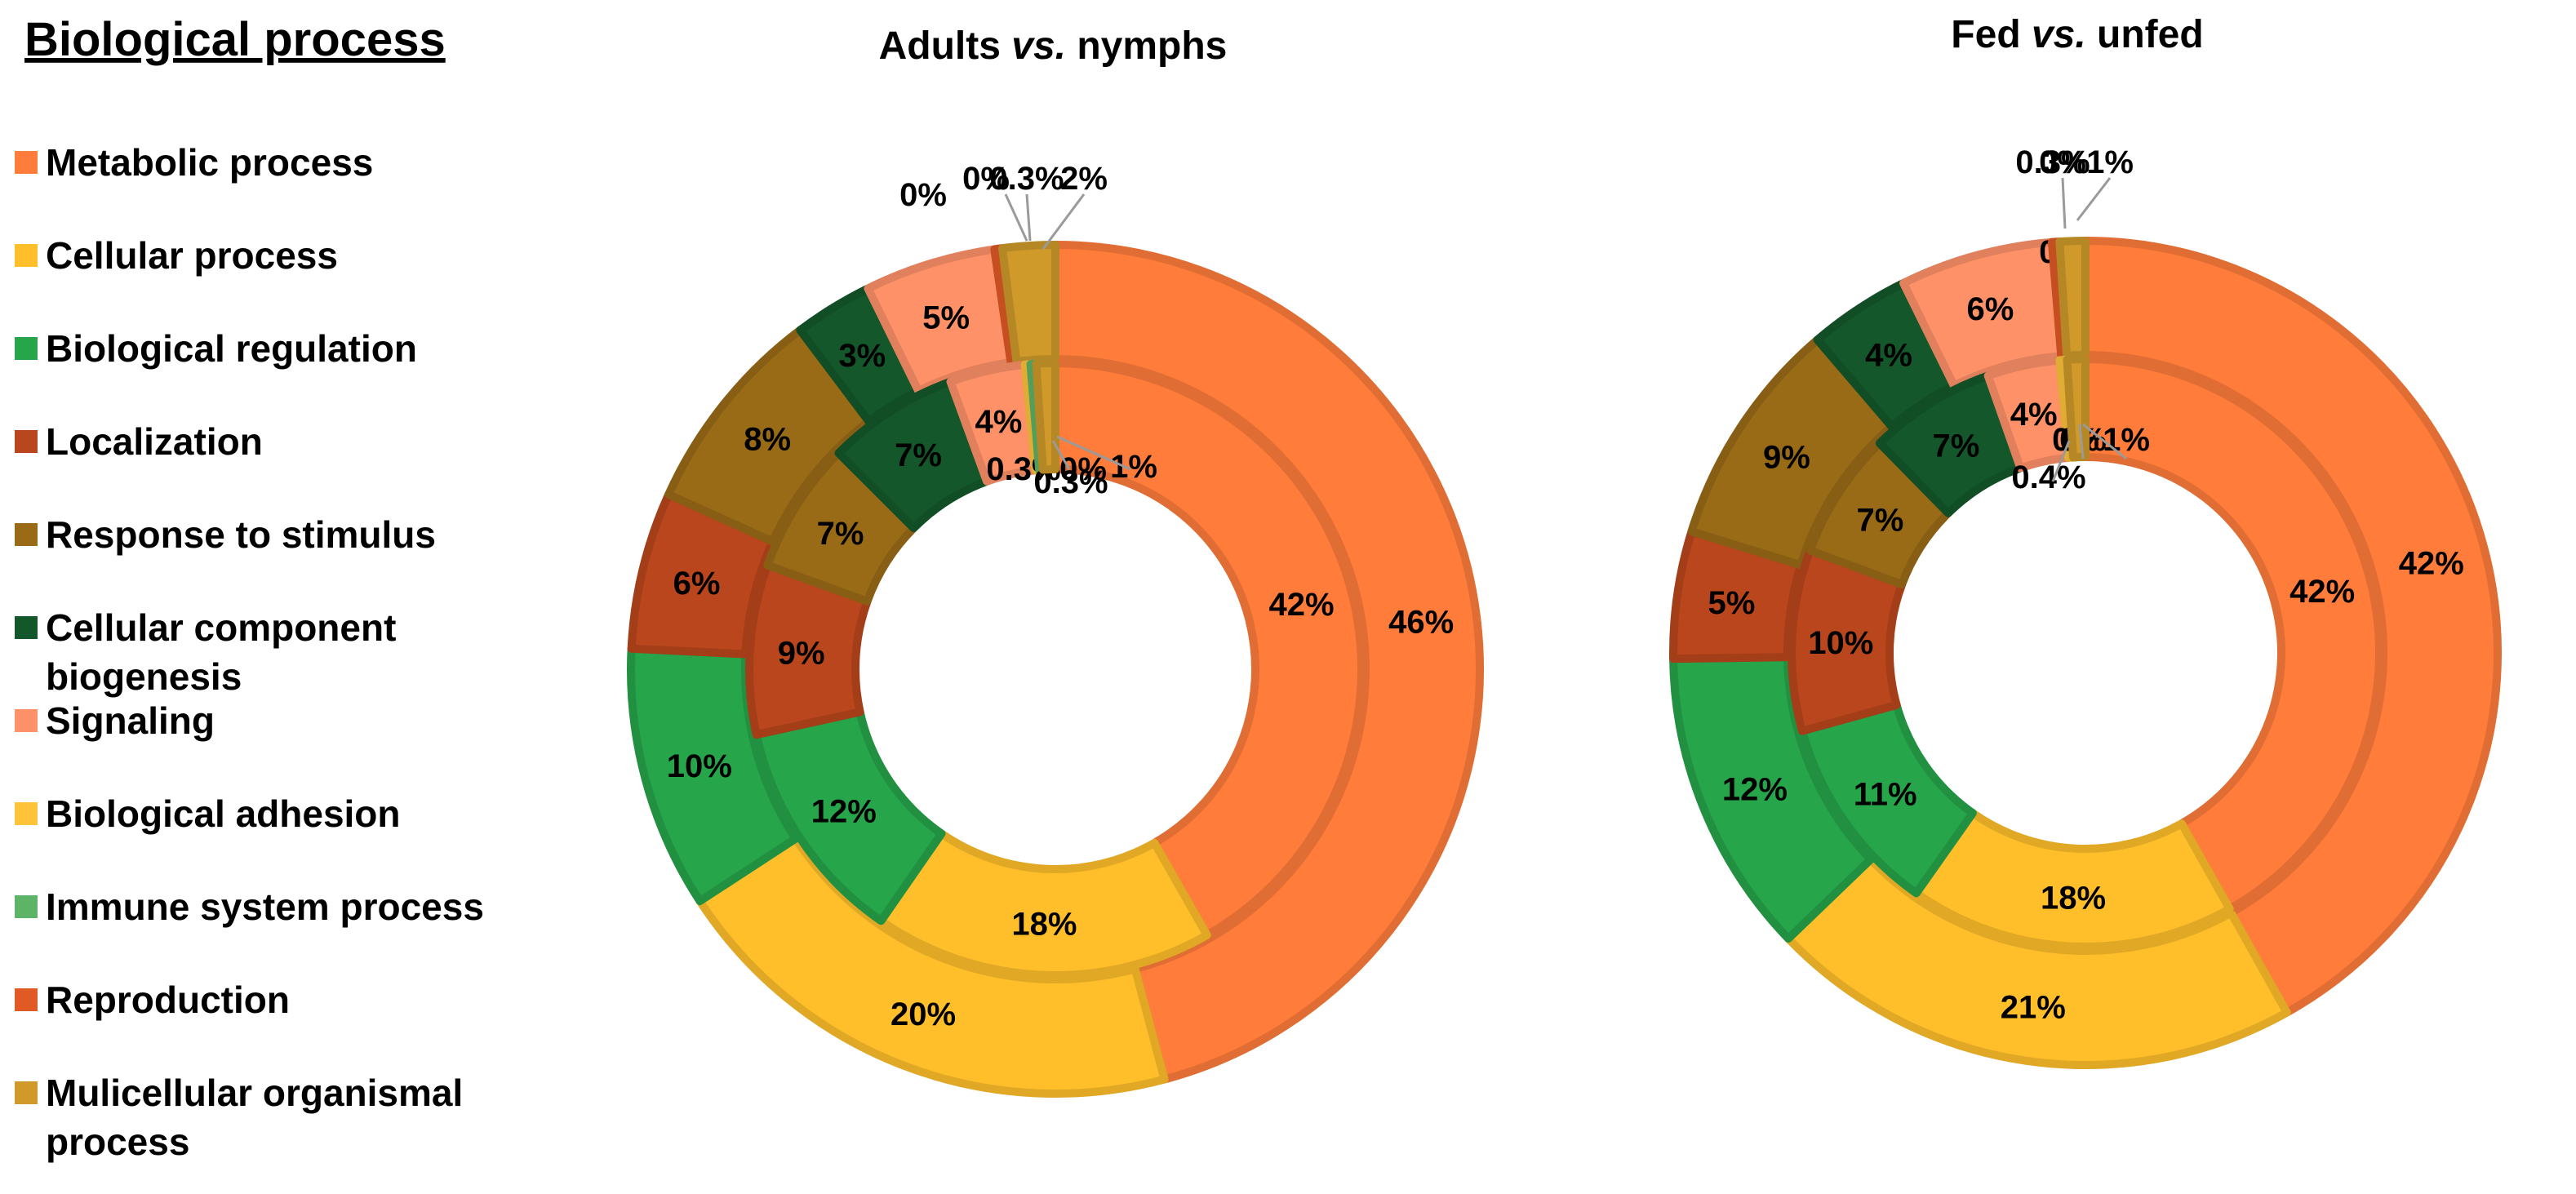 The height and width of the screenshot is (1194, 2576). I want to click on legend-swatch-localization, so click(26, 441).